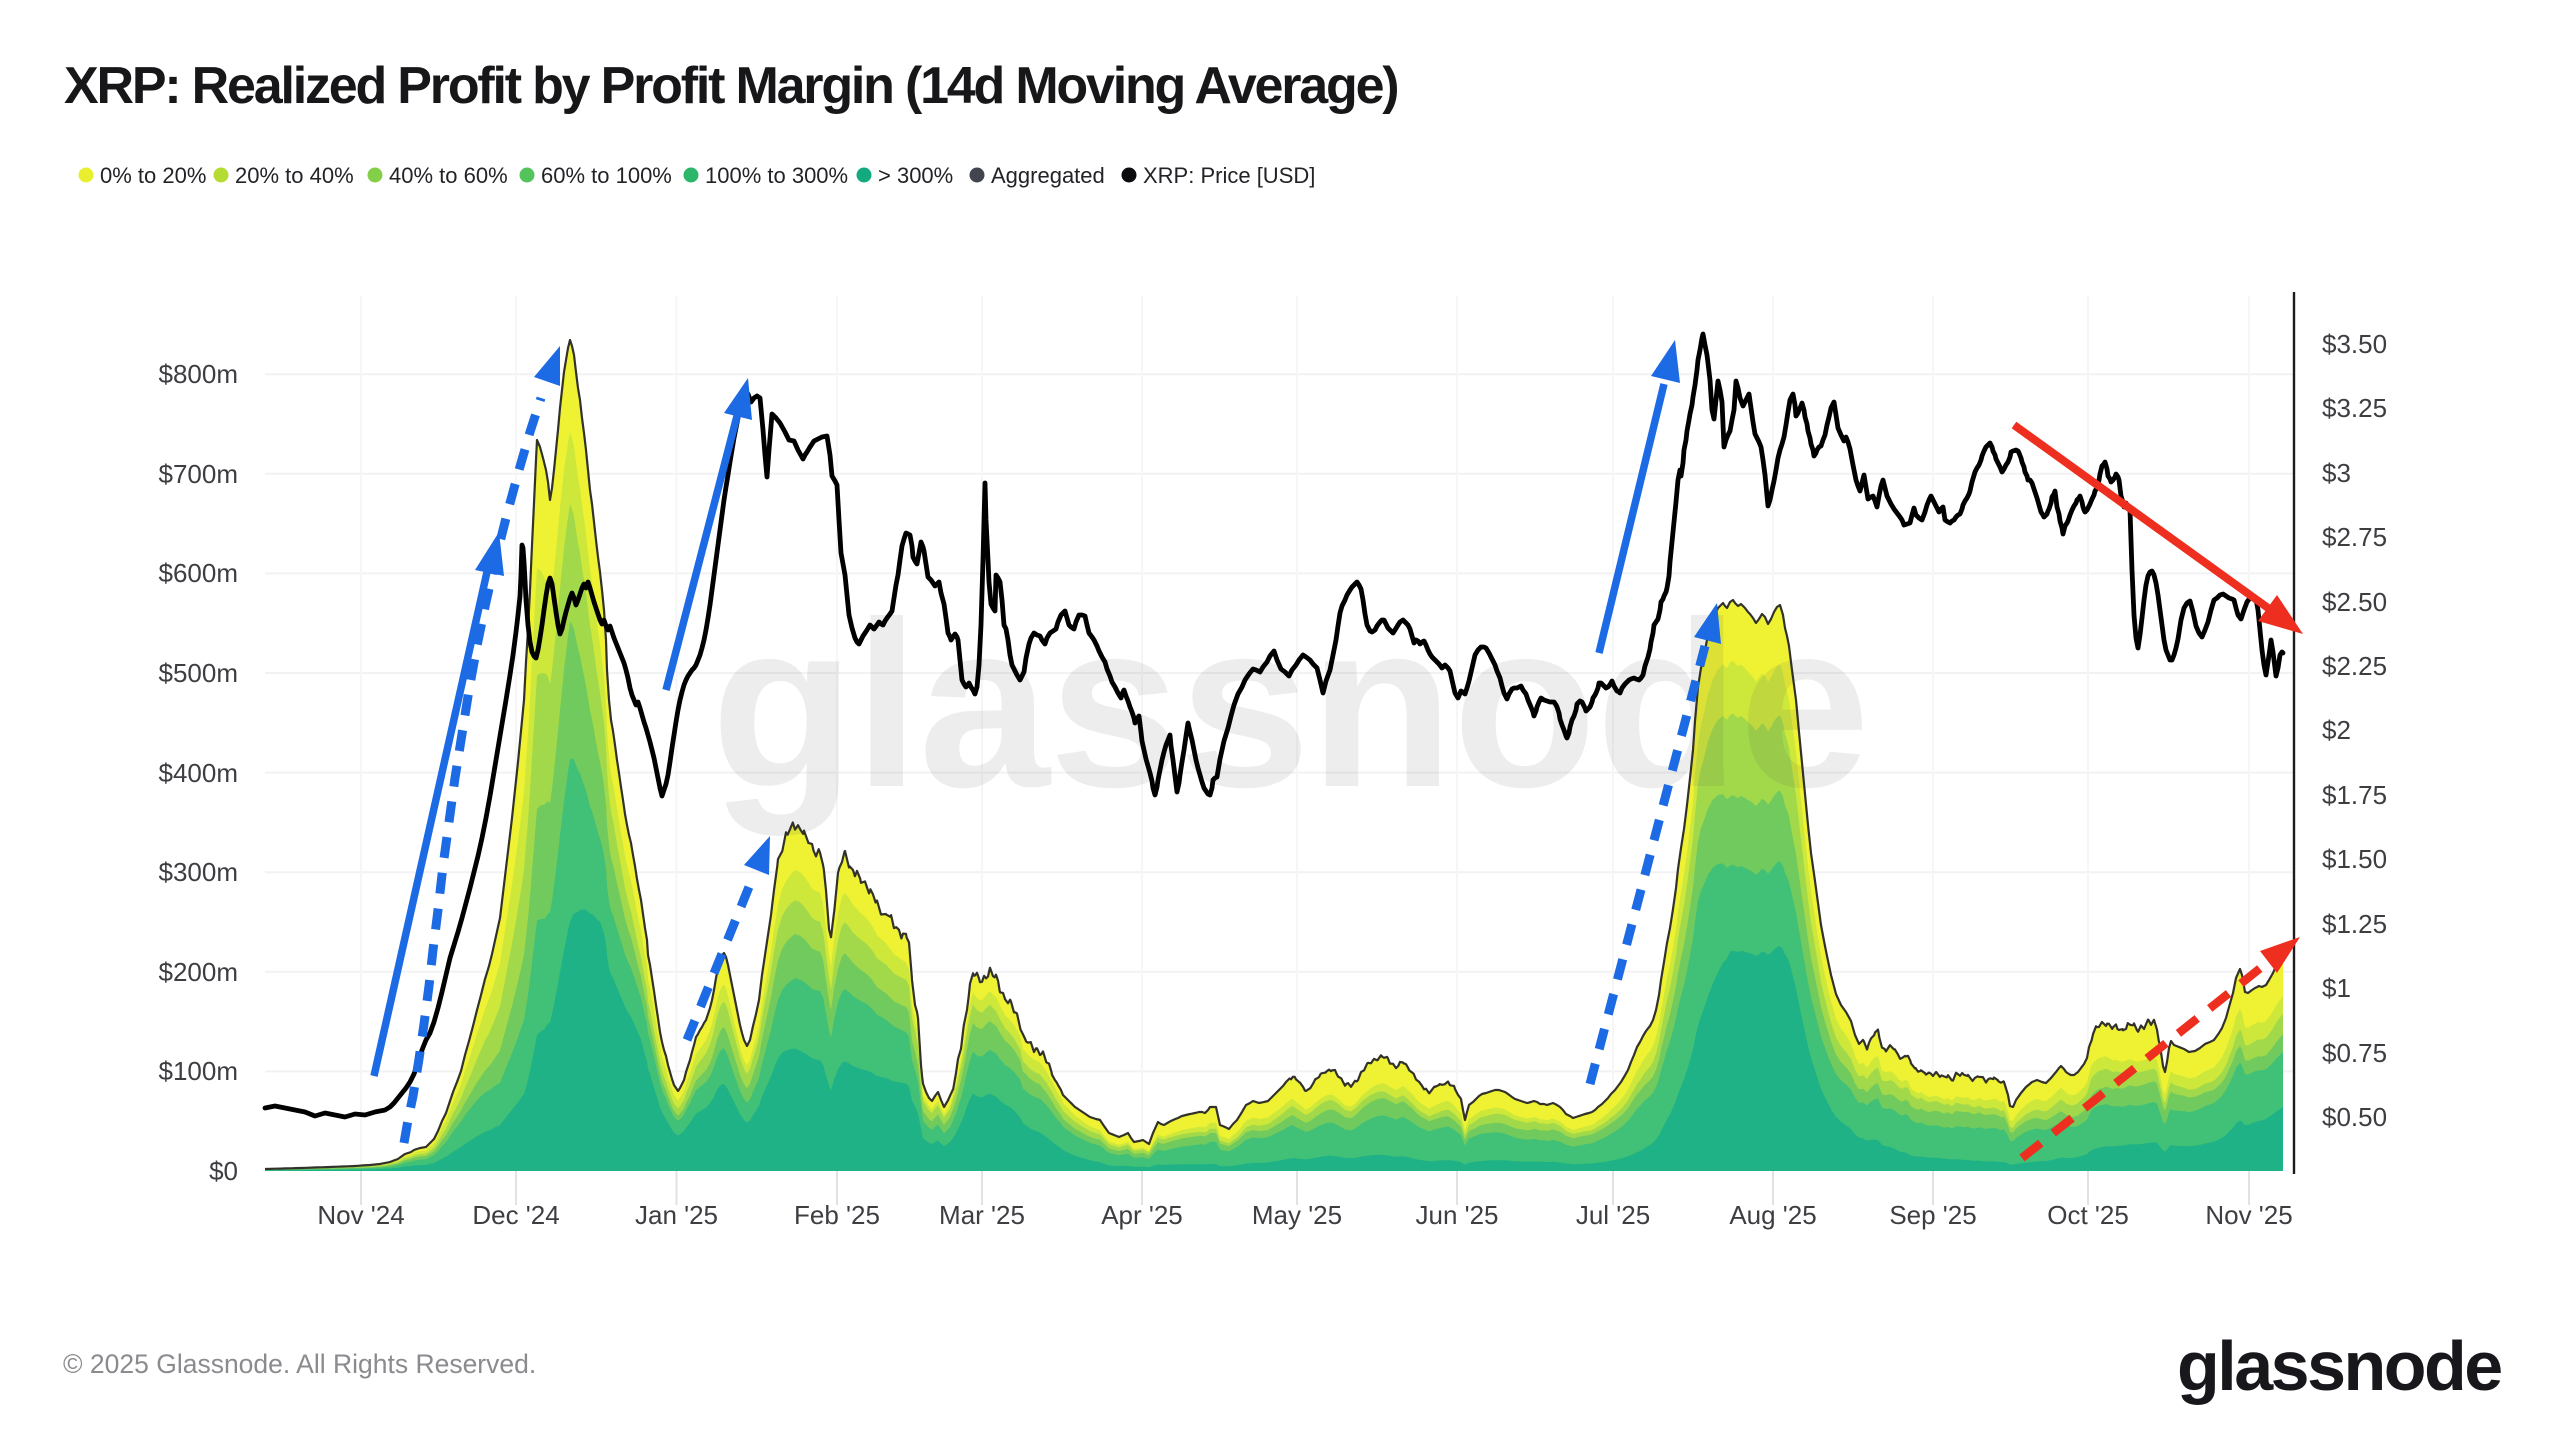  I want to click on svg-text: Oct '25, so click(2088, 1215).